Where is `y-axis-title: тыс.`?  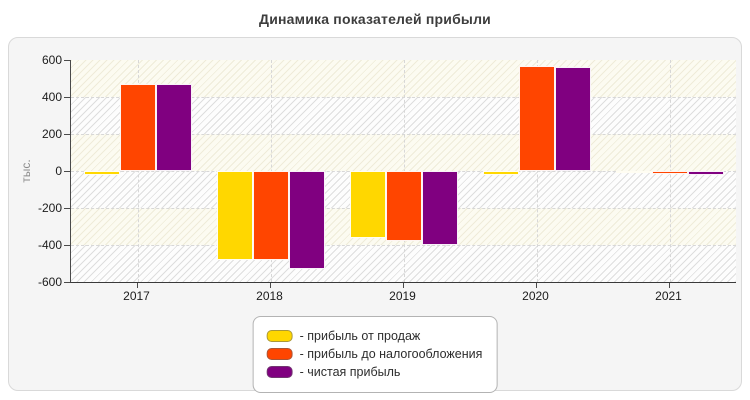 y-axis-title: тыс. is located at coordinates (26, 171).